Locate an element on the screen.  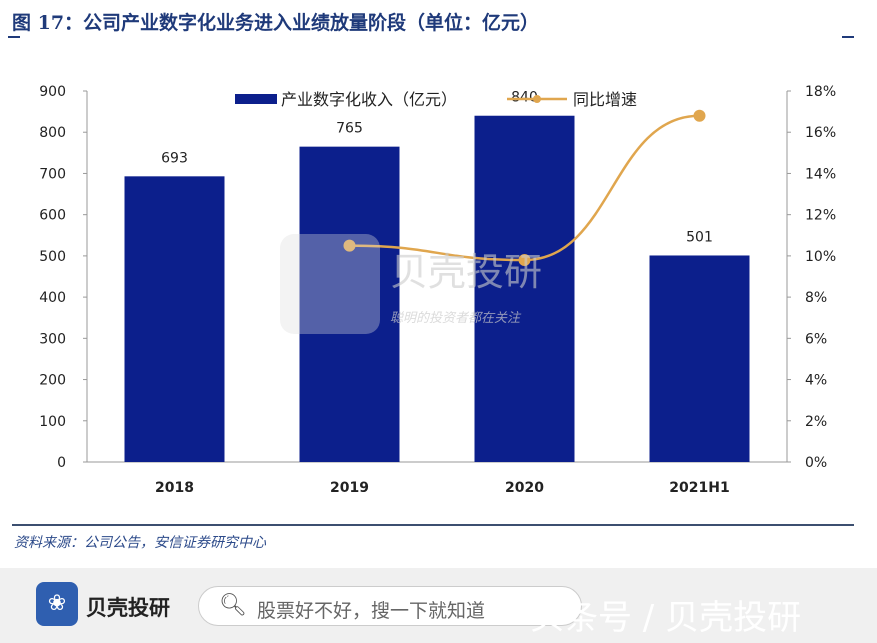
y2-tick-label: 10% is located at coordinates (820, 257).